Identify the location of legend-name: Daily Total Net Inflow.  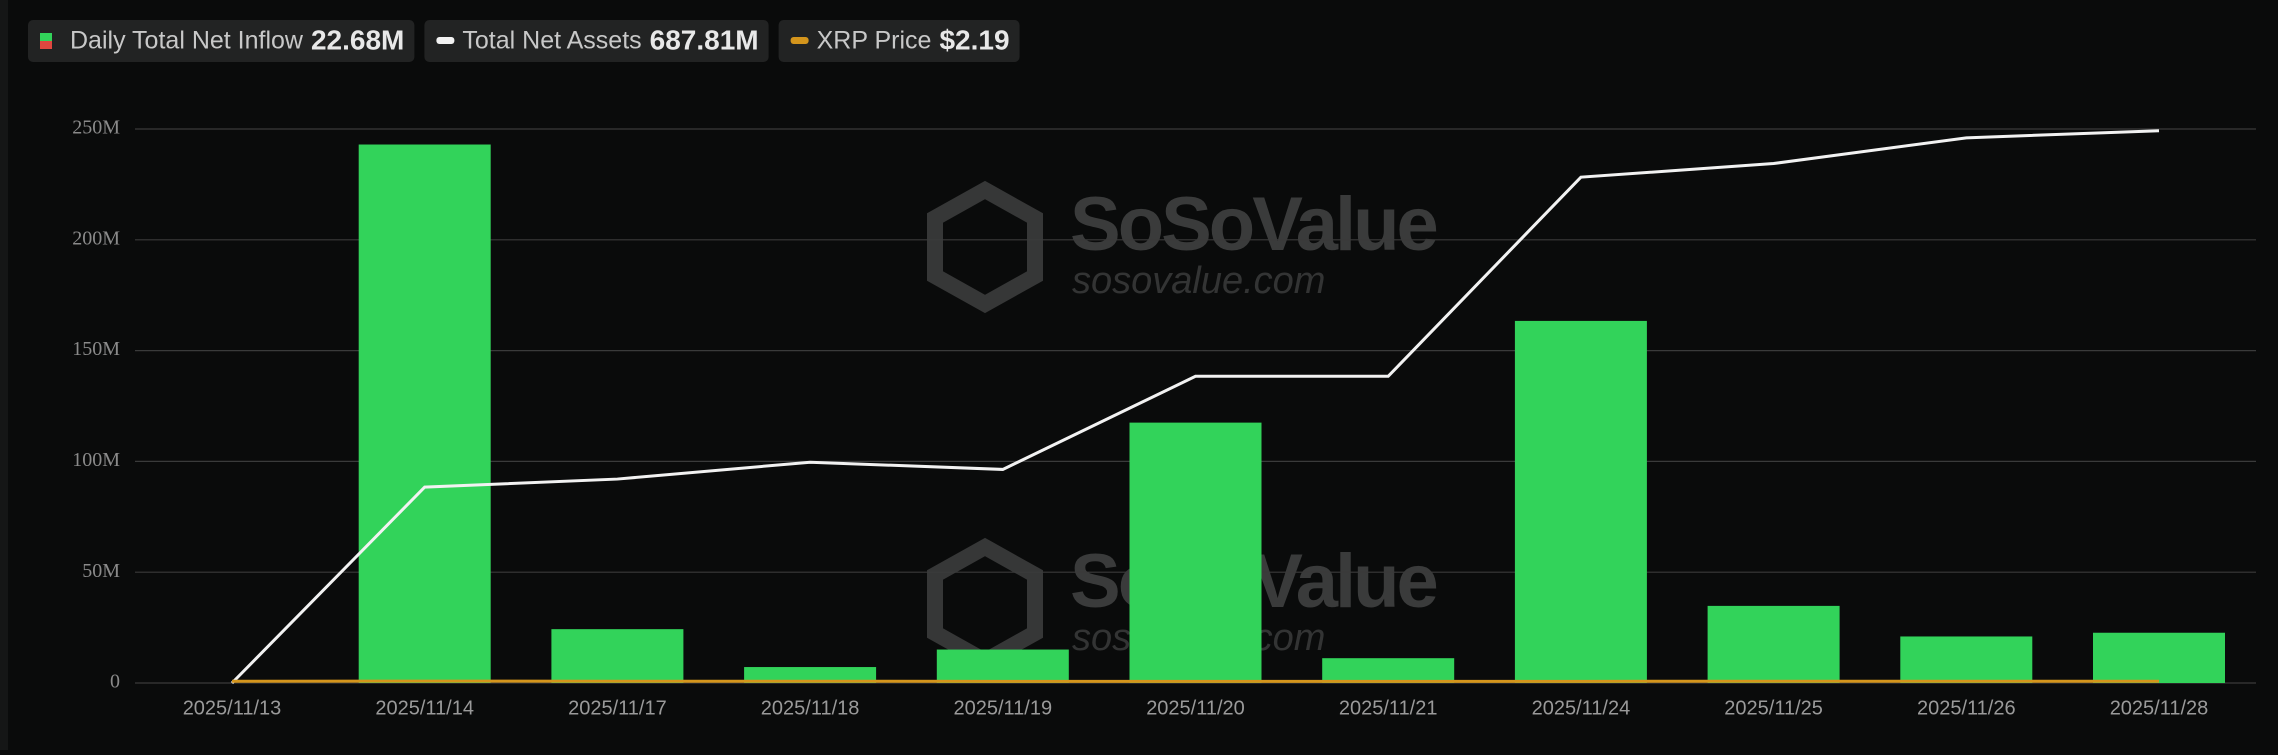
(187, 41).